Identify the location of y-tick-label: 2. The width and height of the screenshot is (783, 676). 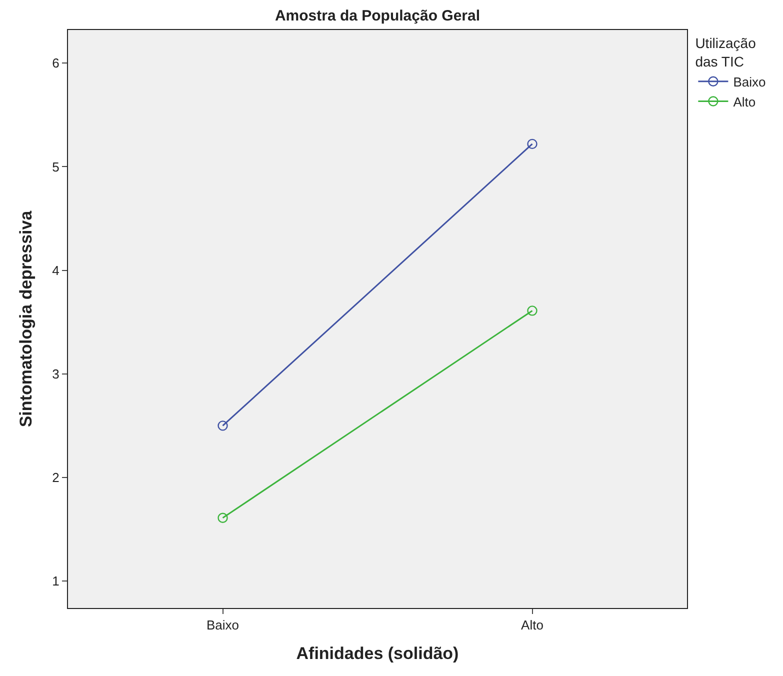
(56, 478).